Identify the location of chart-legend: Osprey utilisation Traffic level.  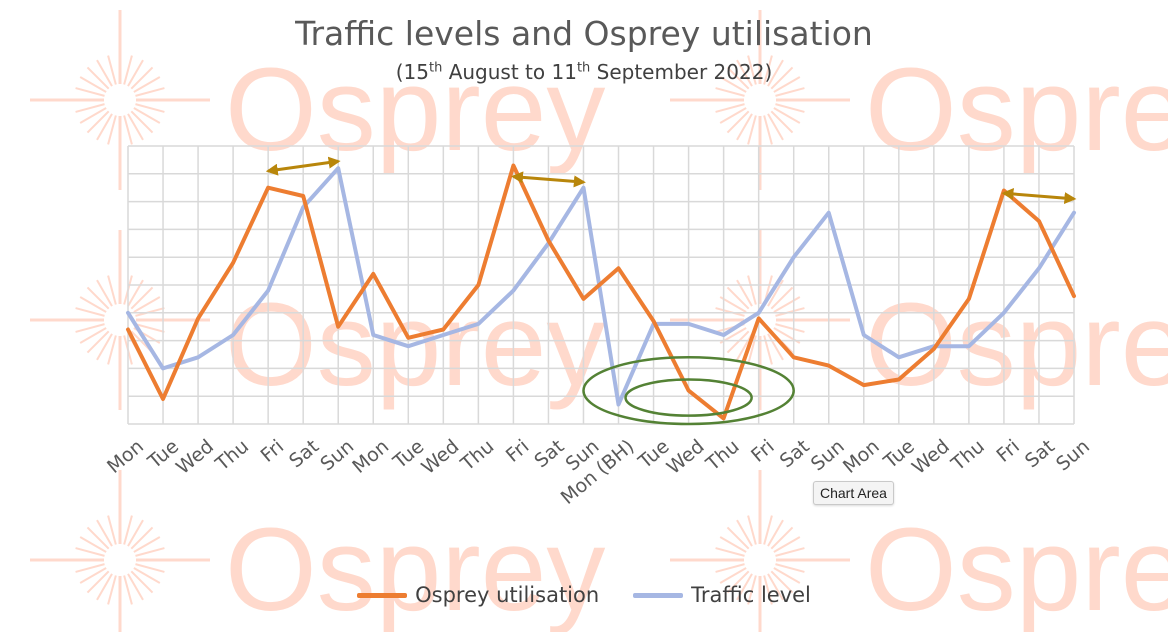
(584, 595).